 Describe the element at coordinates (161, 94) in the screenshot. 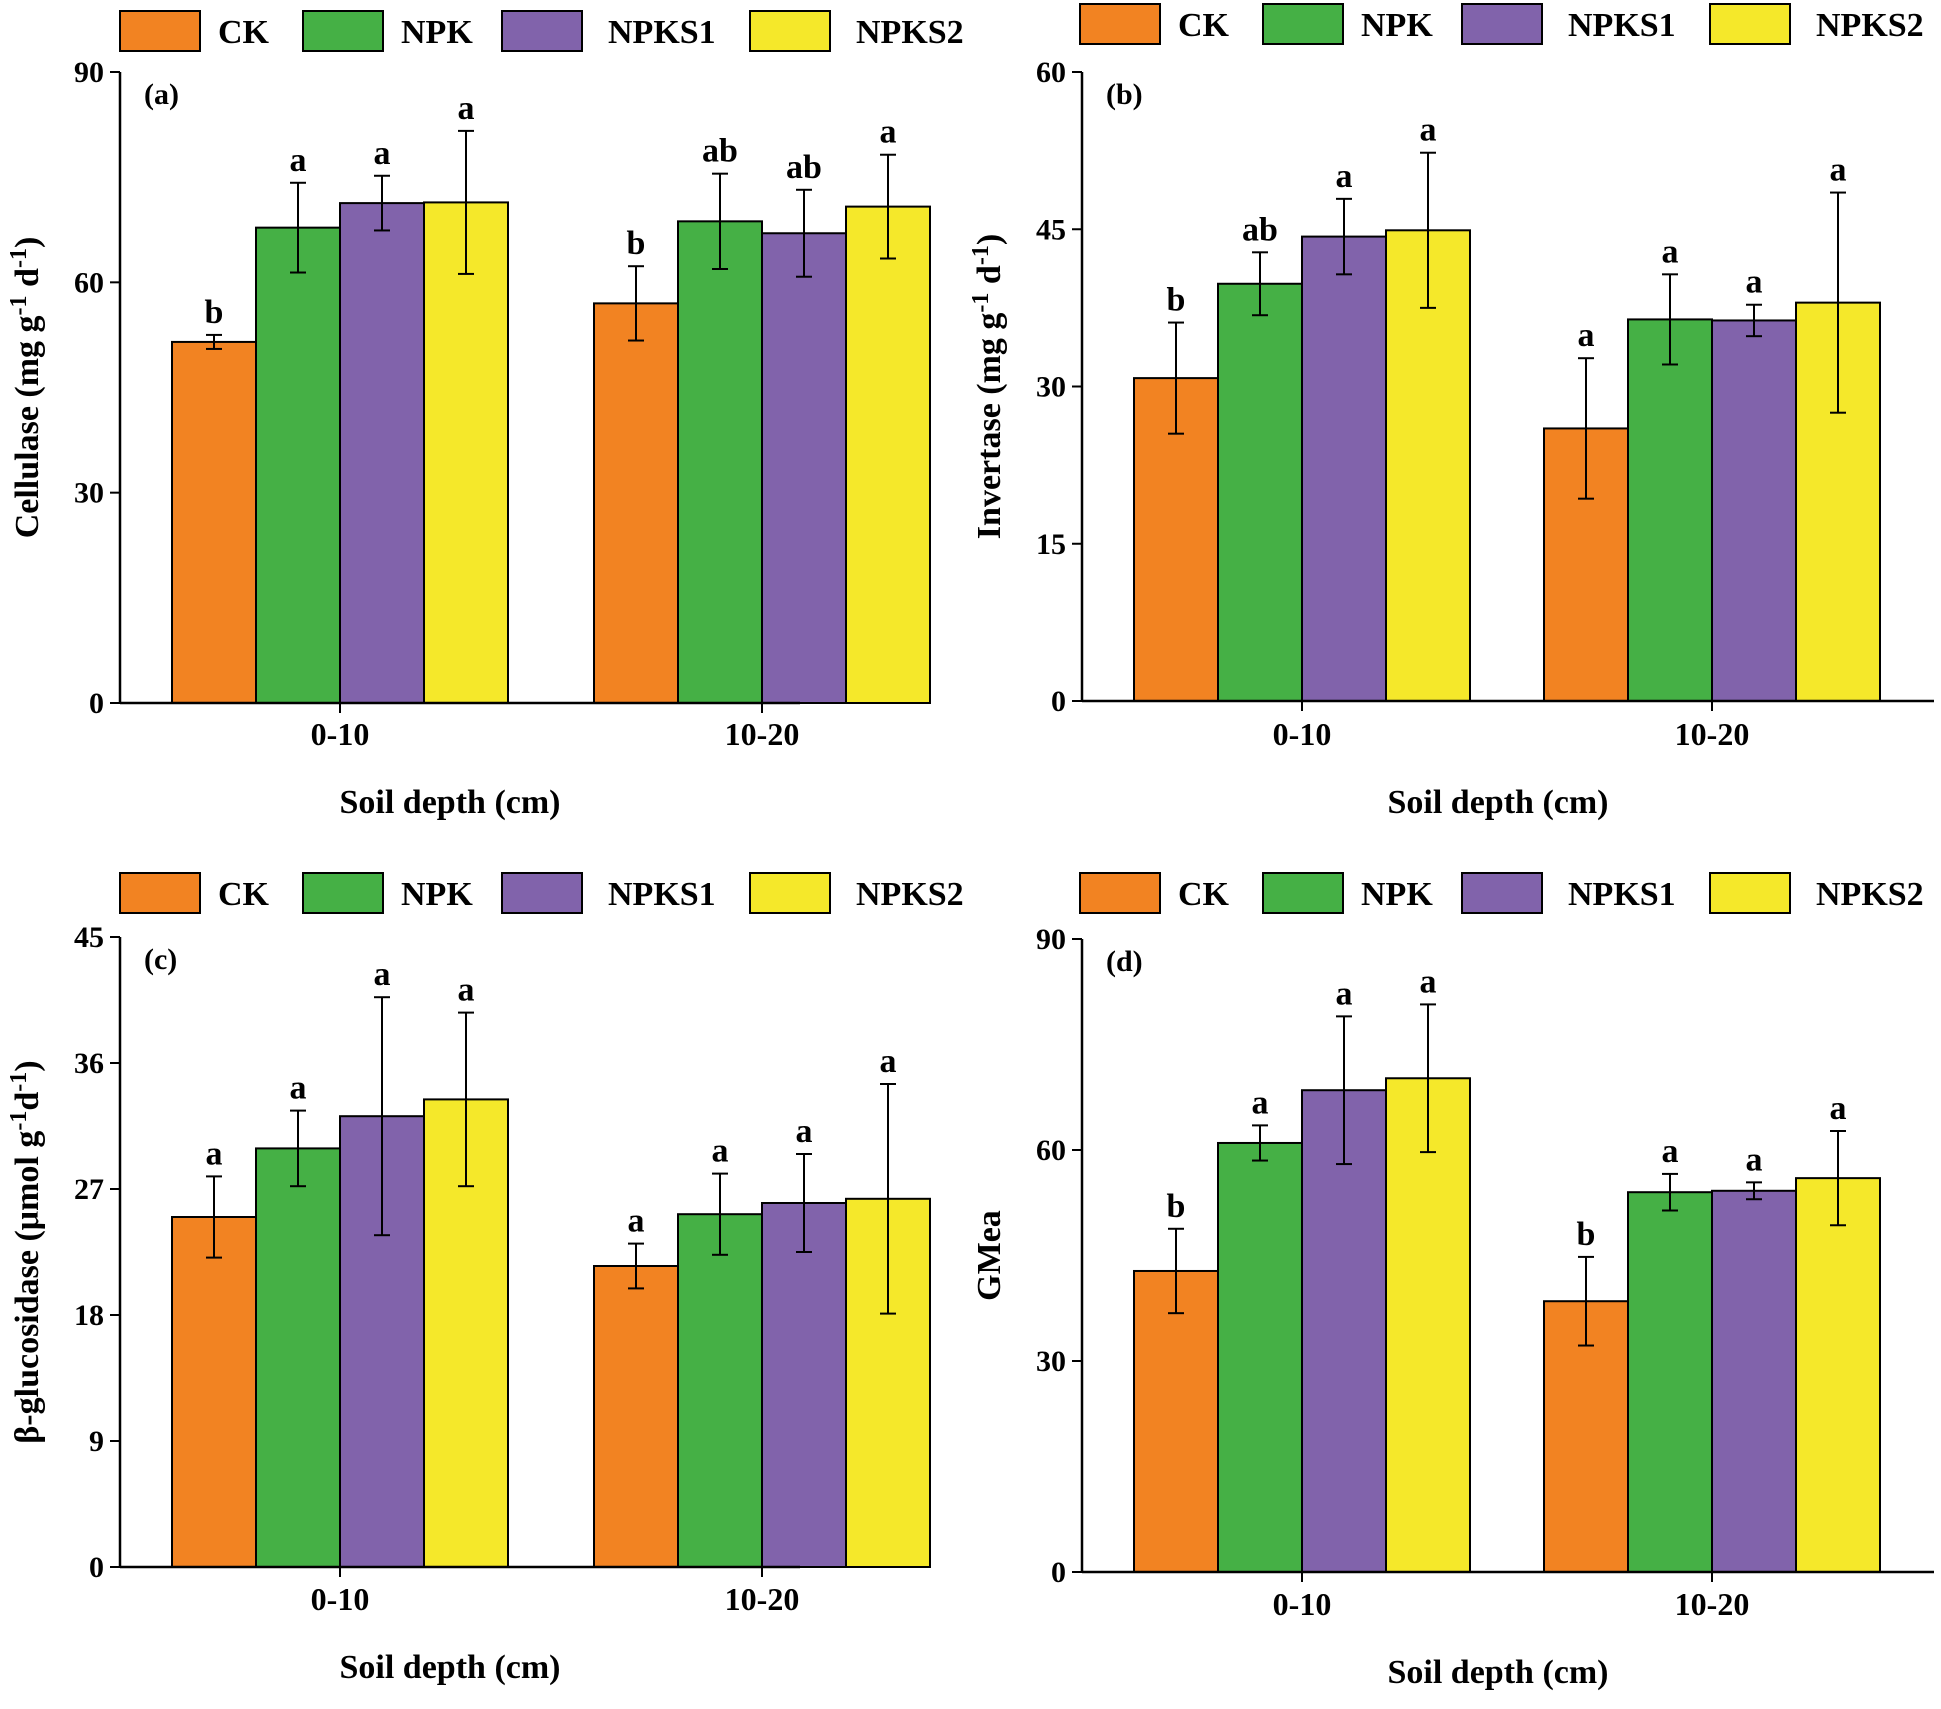

I see `panel-label: (a)` at that location.